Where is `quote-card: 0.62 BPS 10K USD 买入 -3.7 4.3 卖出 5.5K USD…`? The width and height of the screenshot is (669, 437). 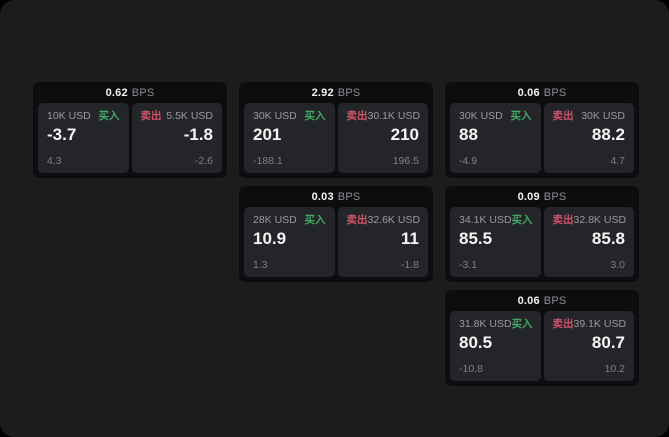
quote-card: 0.62 BPS 10K USD 买入 -3.7 4.3 卖出 5.5K USD… is located at coordinates (130, 130).